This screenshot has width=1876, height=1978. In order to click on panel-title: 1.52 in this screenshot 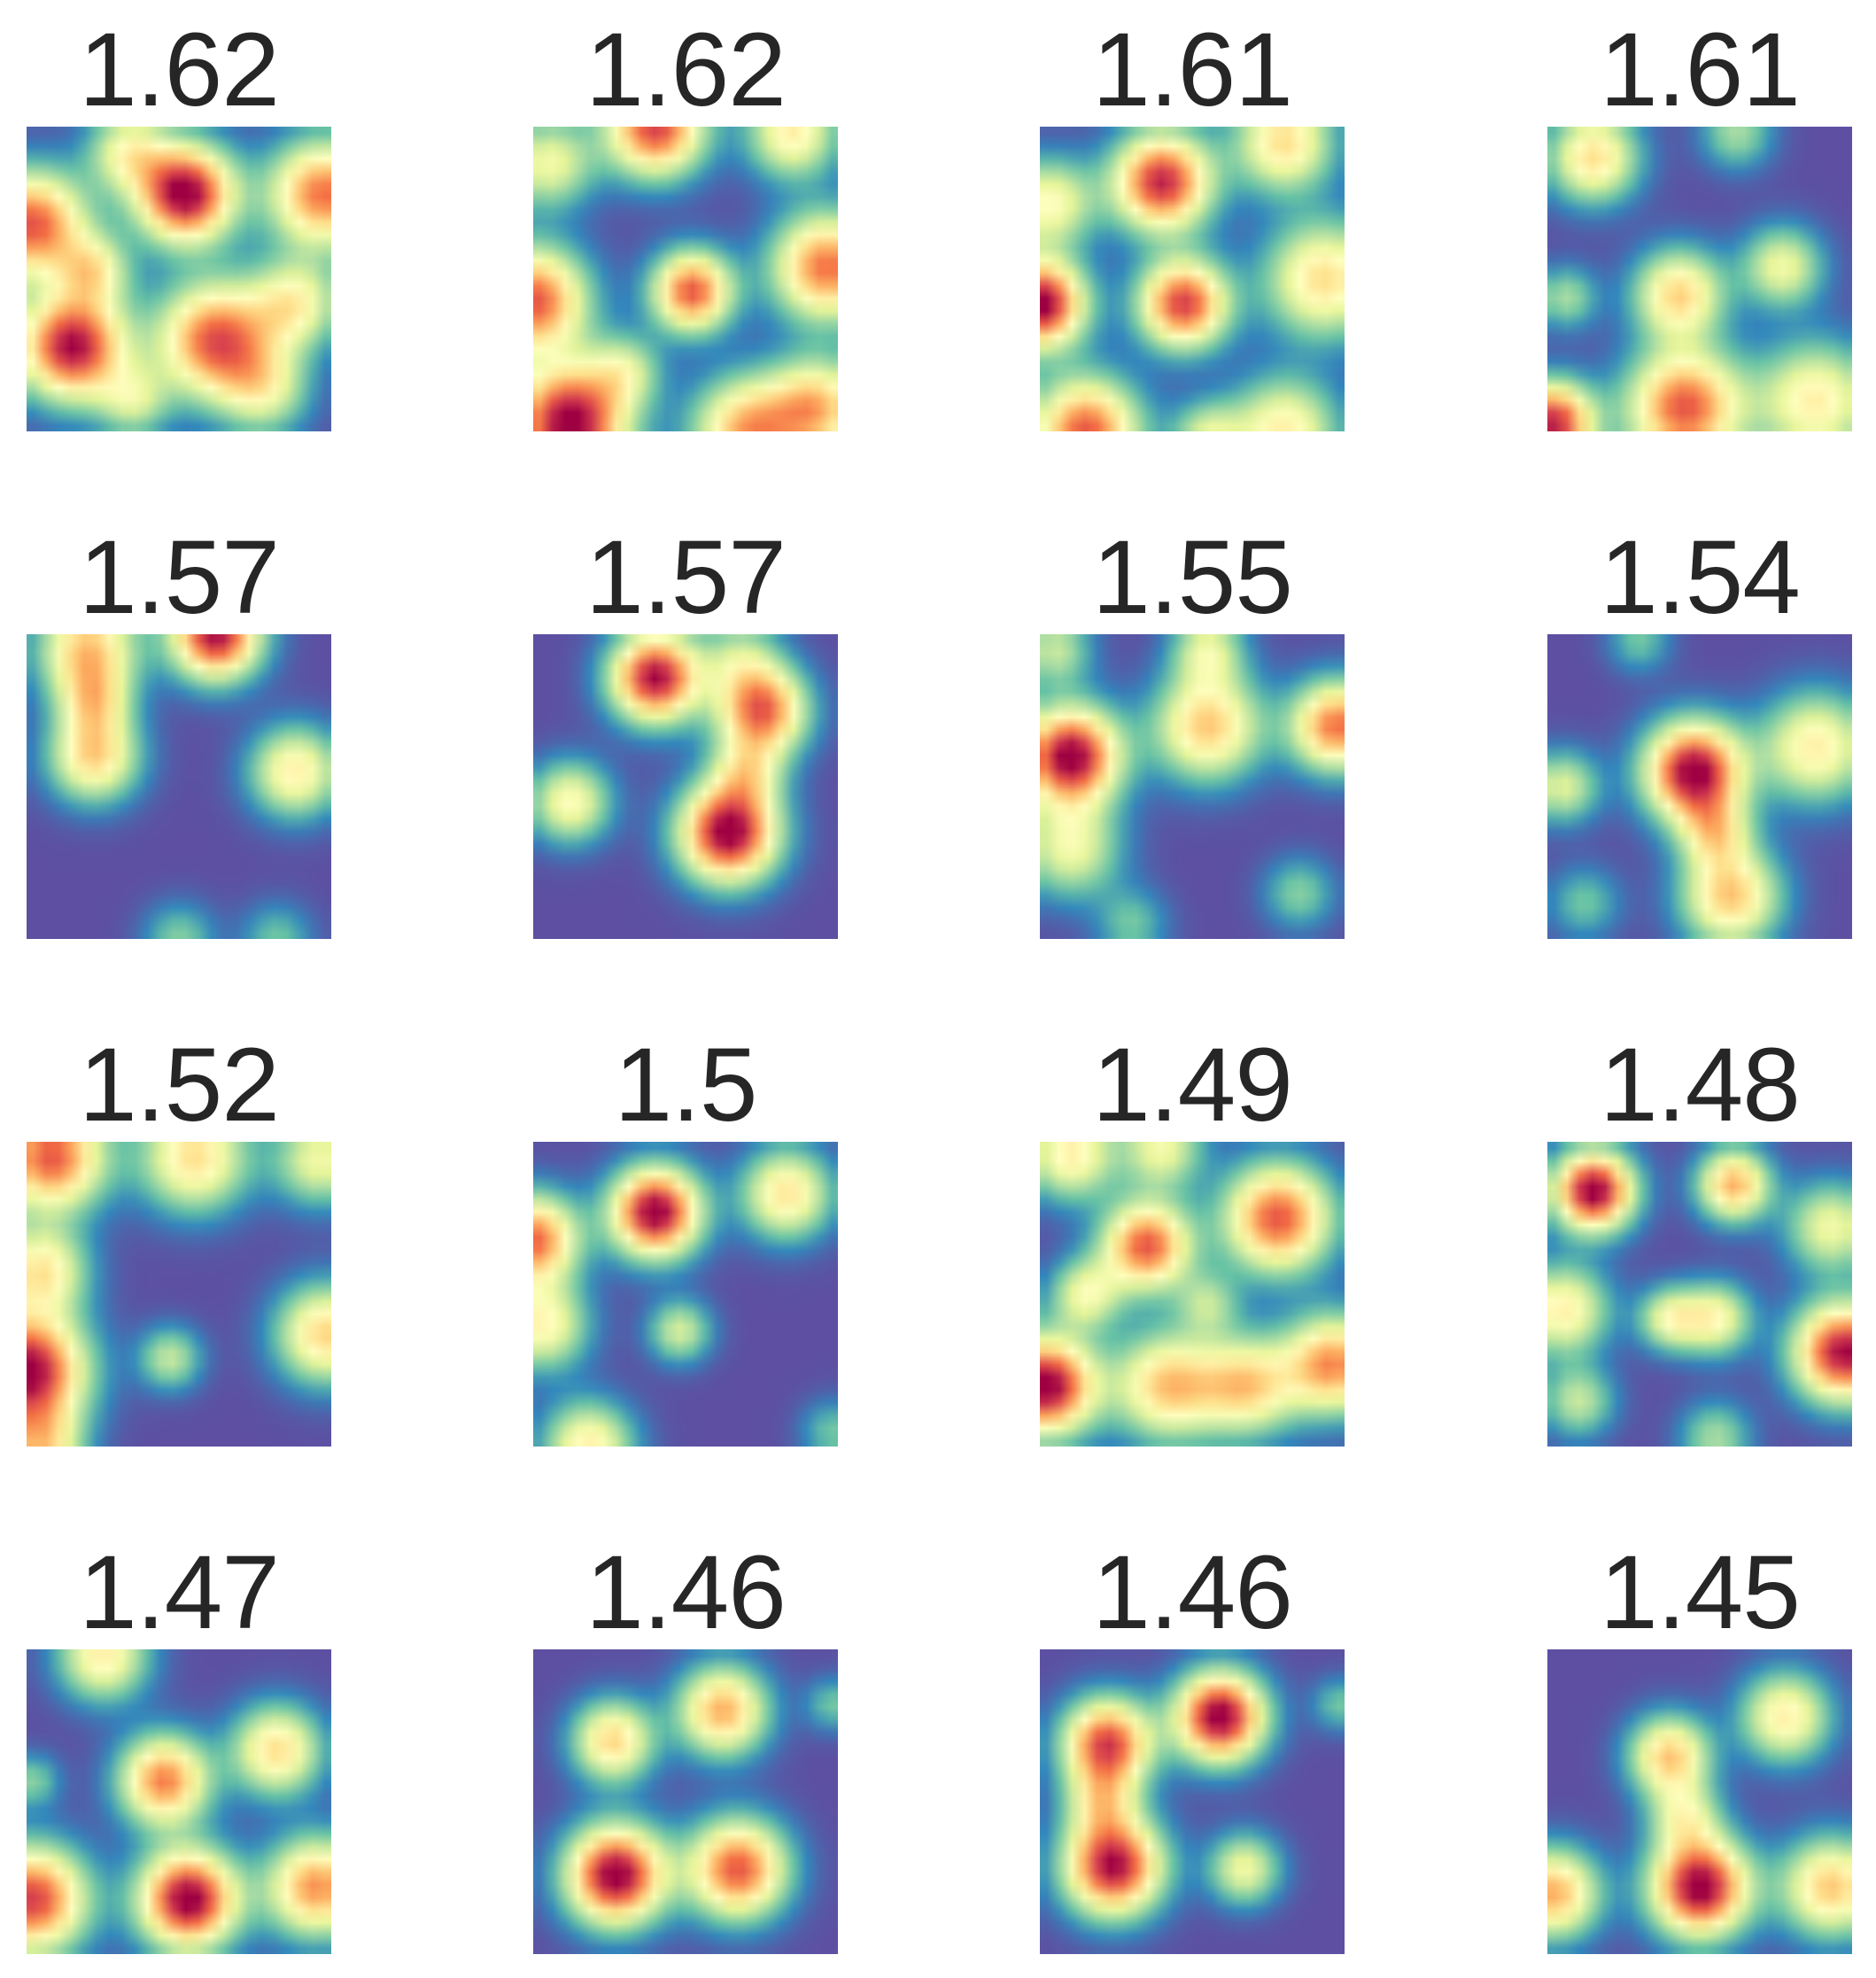, I will do `click(179, 1085)`.